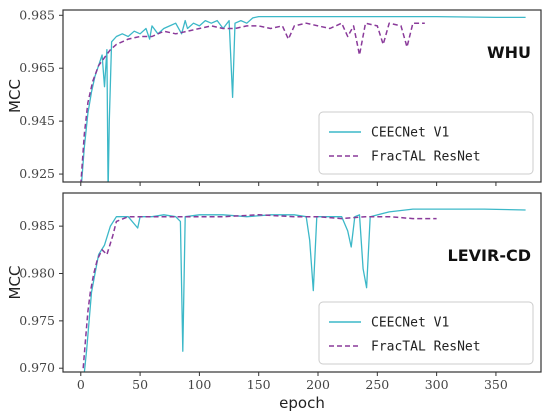 The width and height of the screenshot is (550, 419). Describe the element at coordinates (140, 384) in the screenshot. I see `x-tick-label: 50` at that location.